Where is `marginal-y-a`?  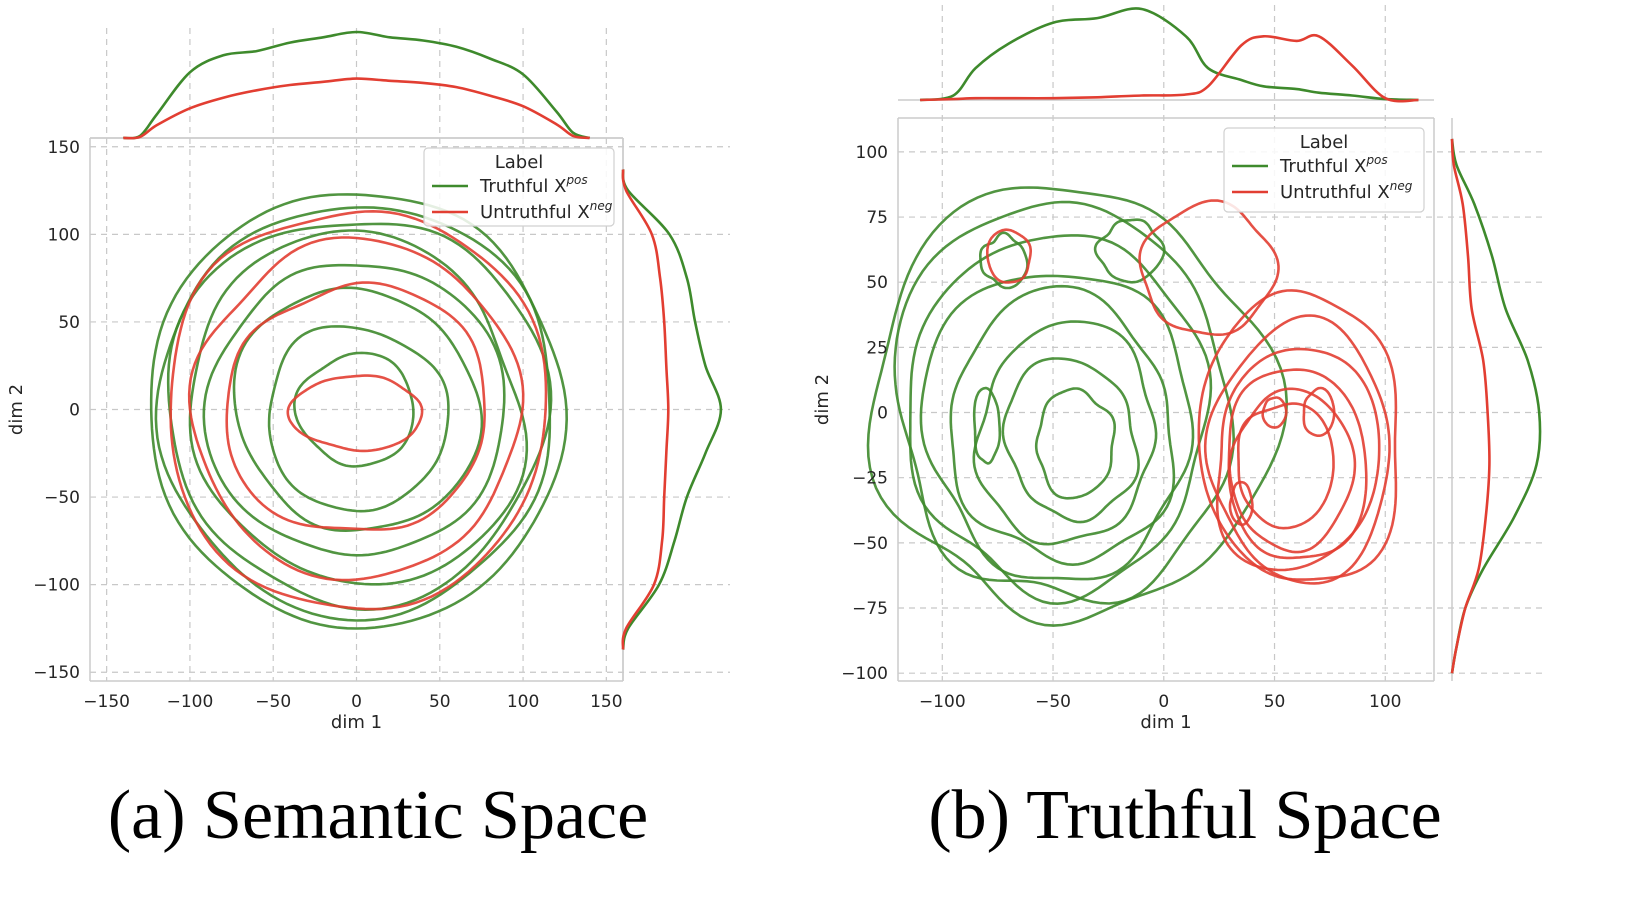 marginal-y-a is located at coordinates (672, 409).